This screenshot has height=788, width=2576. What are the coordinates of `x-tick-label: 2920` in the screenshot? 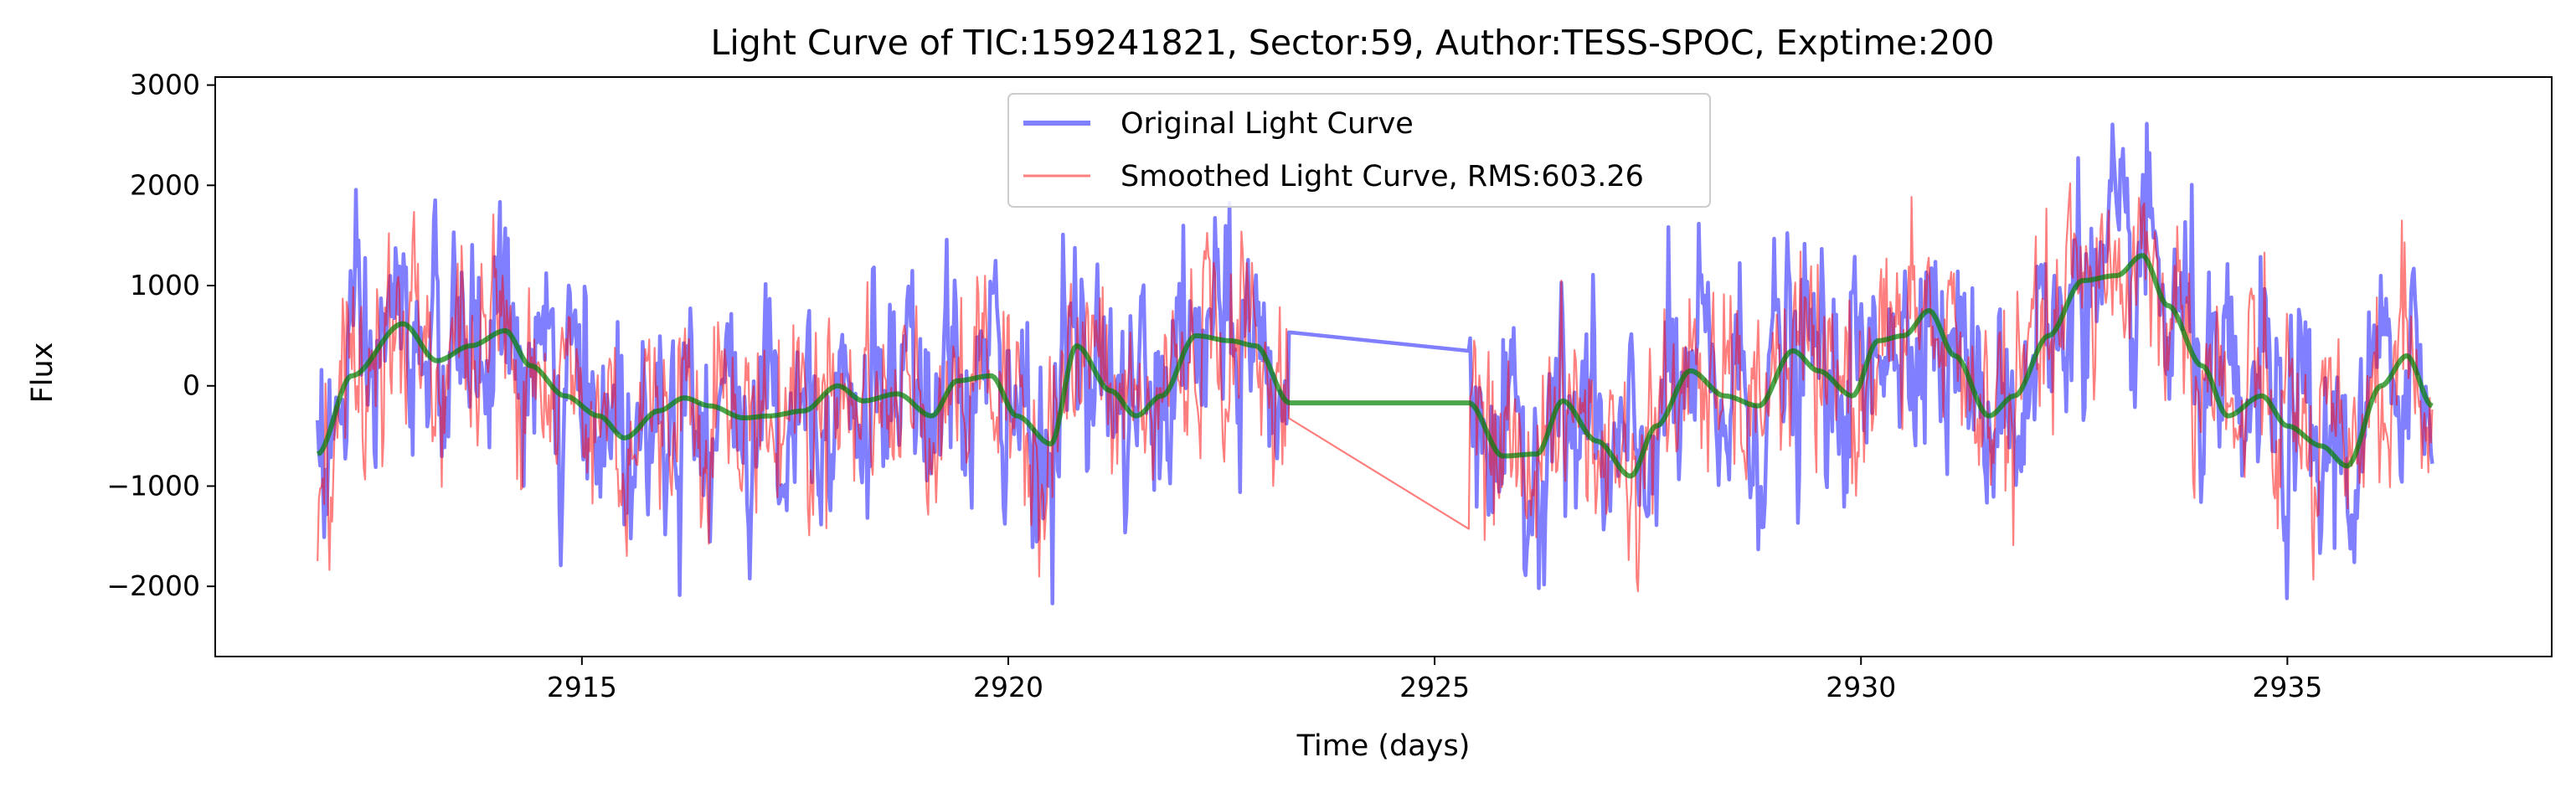 It's located at (1008, 687).